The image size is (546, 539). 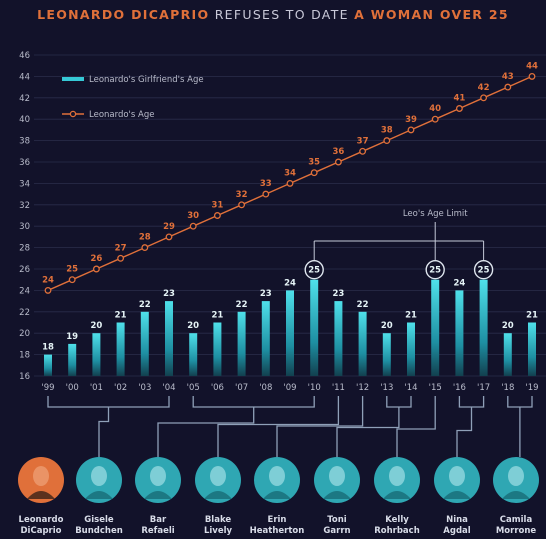 What do you see at coordinates (146, 80) in the screenshot?
I see `legend-girlfriend-label: Leonardo's Girlfriend's Age` at bounding box center [146, 80].